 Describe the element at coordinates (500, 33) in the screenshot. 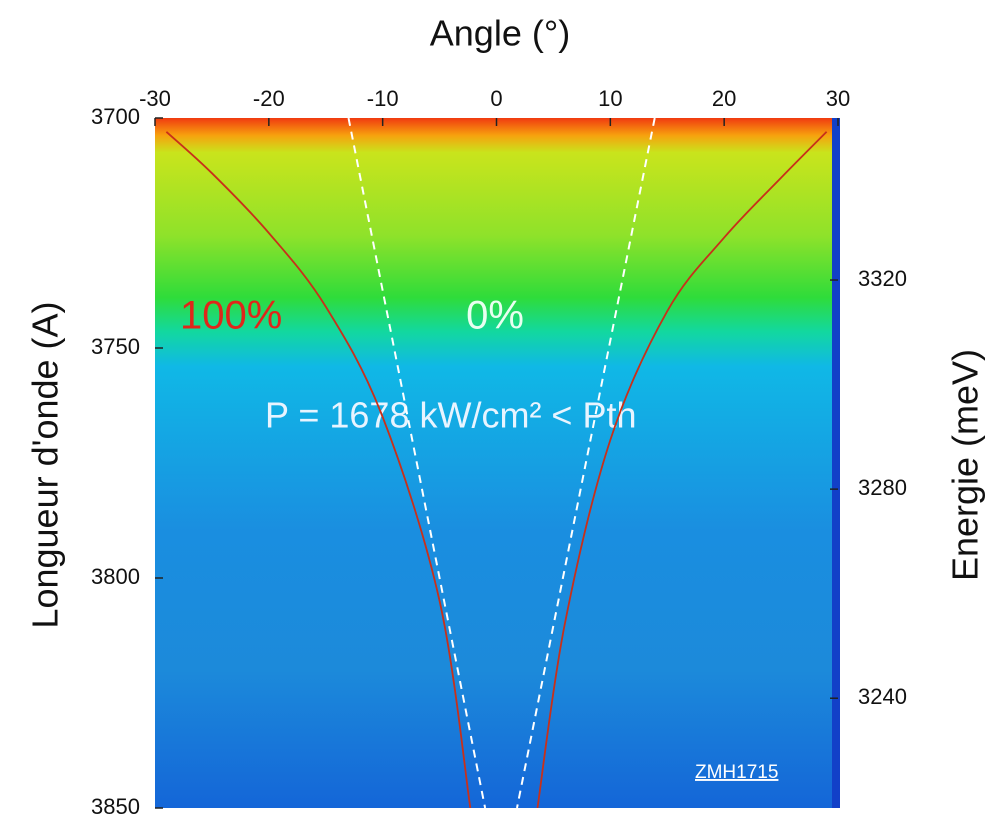

I see `chart-title: Angle (°)` at that location.